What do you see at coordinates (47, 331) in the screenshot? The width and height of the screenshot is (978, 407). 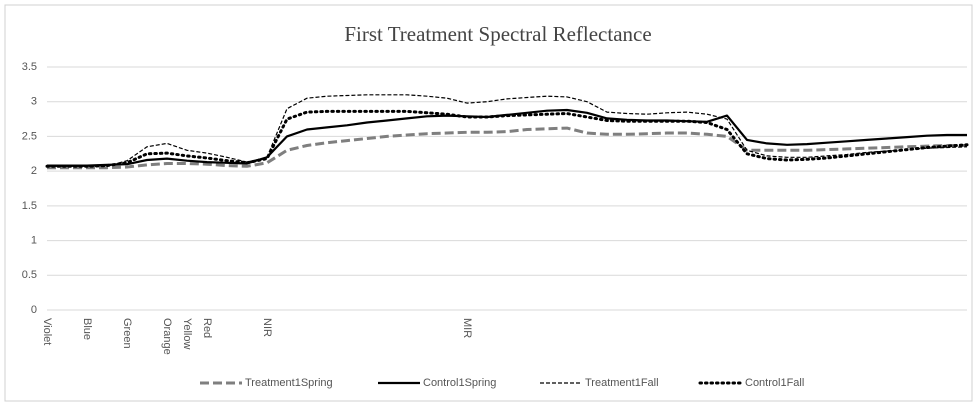 I see `x-tick-label: Violet` at bounding box center [47, 331].